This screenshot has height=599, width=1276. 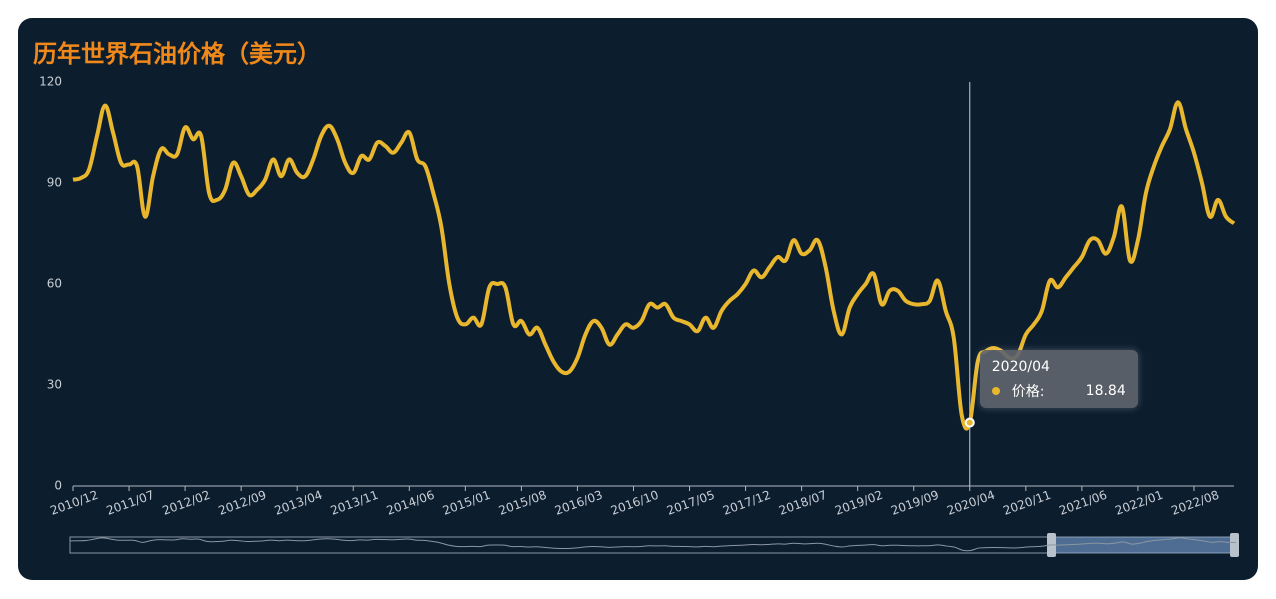 I want to click on zoom-preview-line, so click(x=653, y=544).